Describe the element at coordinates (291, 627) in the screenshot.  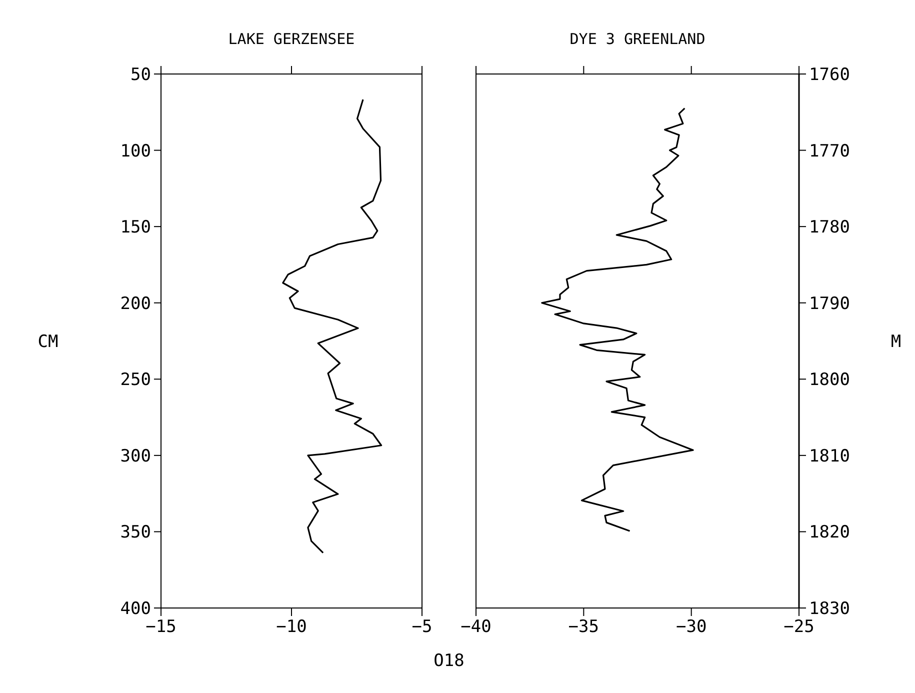
I see `x-tick-label: −10` at that location.